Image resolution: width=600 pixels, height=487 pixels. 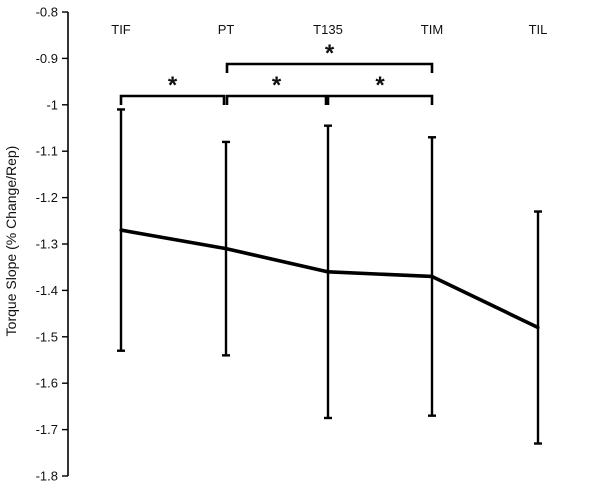 I want to click on category-label: TIL, so click(x=538, y=29).